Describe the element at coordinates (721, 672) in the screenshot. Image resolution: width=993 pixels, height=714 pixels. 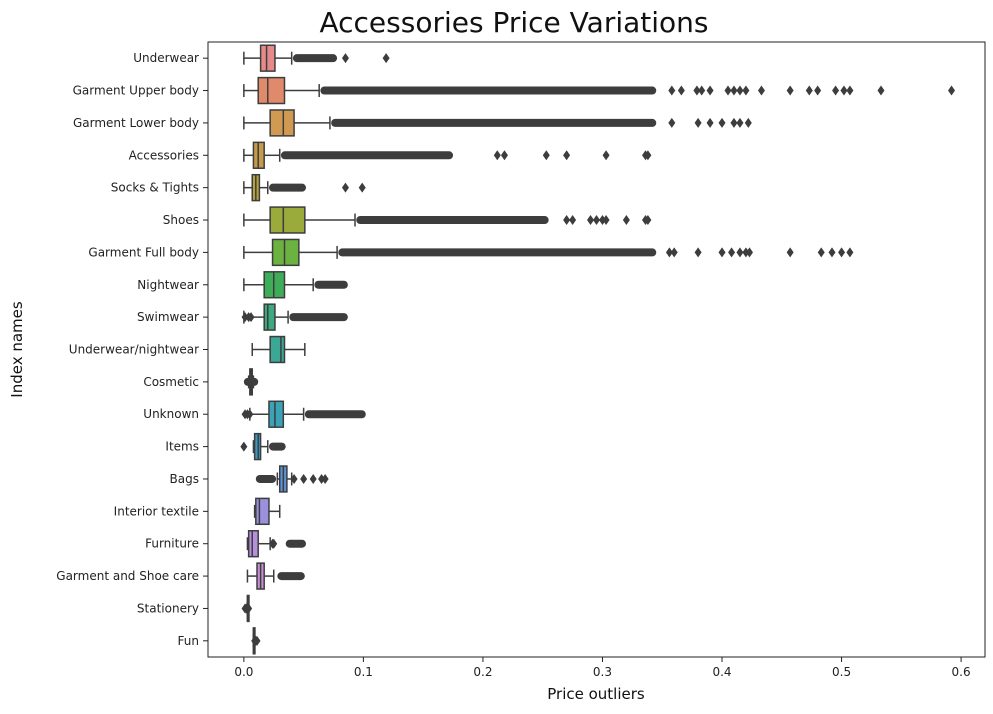
I see `x-tick-label: 0.4` at that location.